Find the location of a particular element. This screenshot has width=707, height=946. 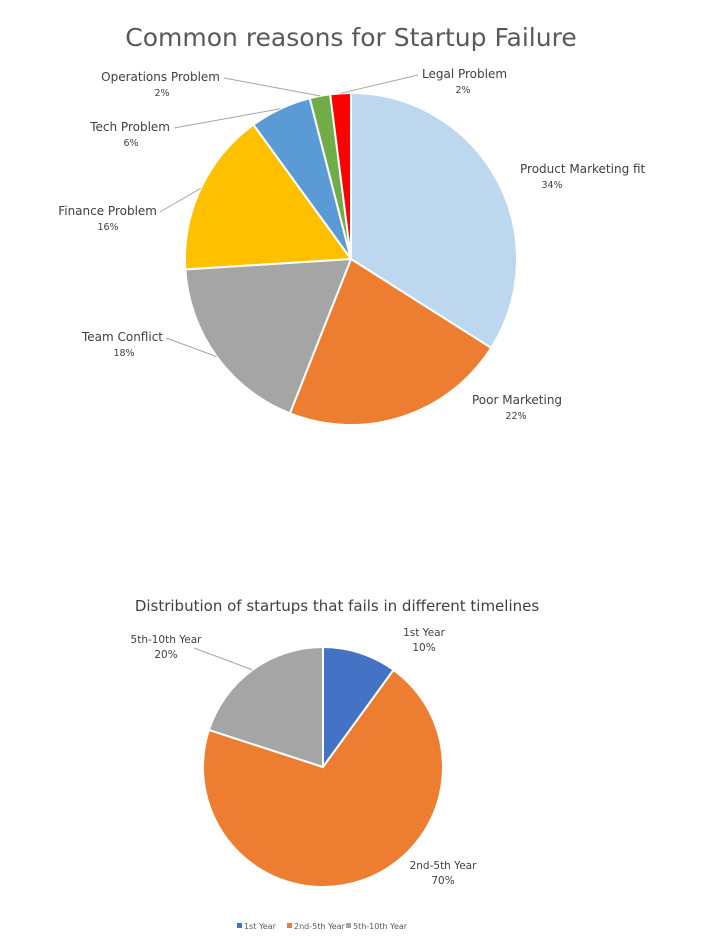

label-tech-problem: Tech Problem is located at coordinates (129, 127).